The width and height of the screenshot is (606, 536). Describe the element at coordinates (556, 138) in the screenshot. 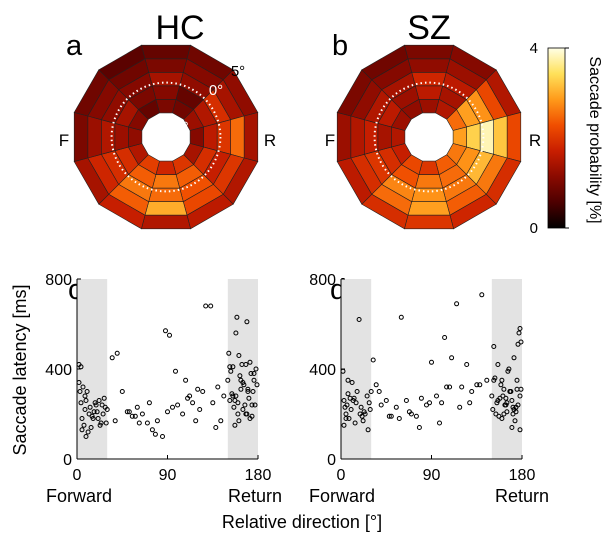

I see `colorbar` at that location.